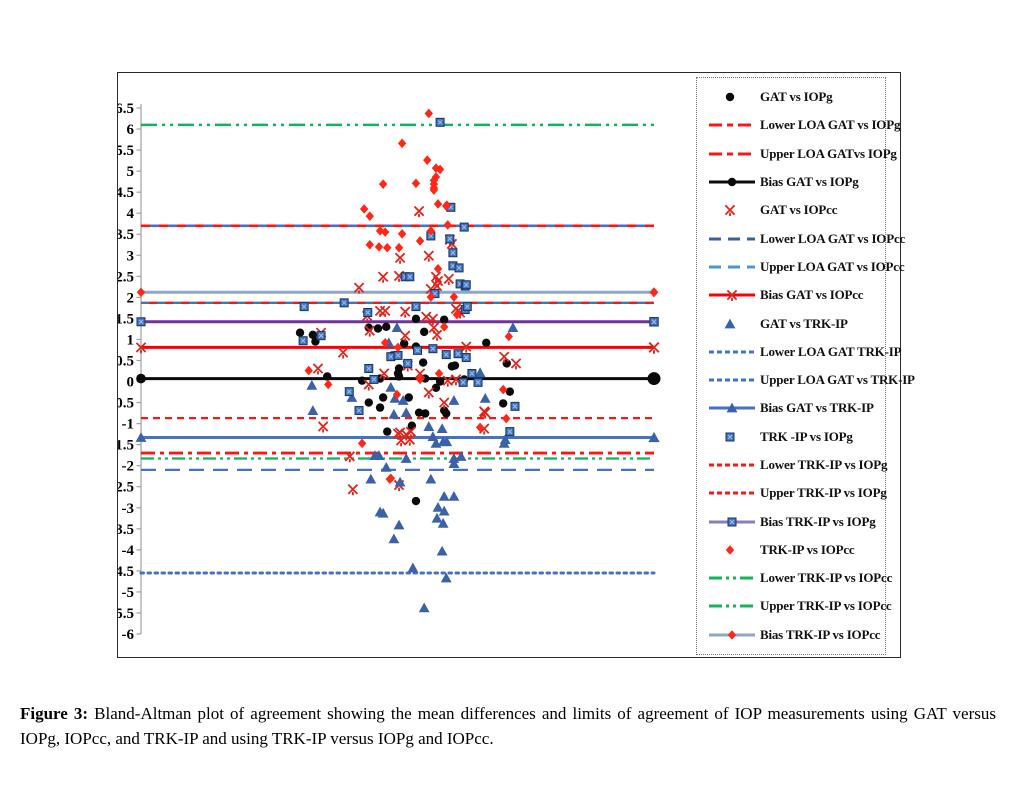  I want to click on legend-label: Bias TRK-IP vs IOPcc, so click(820, 634).